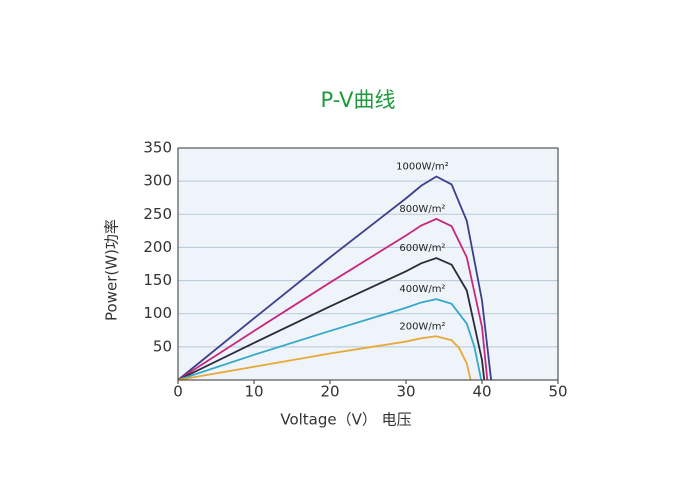 The image size is (700, 500). Describe the element at coordinates (422, 167) in the screenshot. I see `legend-label: 1000W/m²` at that location.